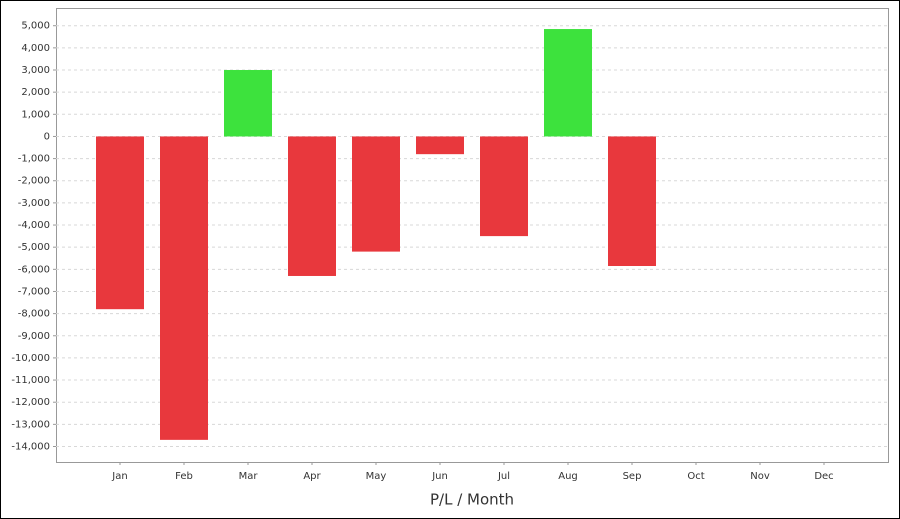  What do you see at coordinates (249, 476) in the screenshot?
I see `x-tick-label: Mar` at bounding box center [249, 476].